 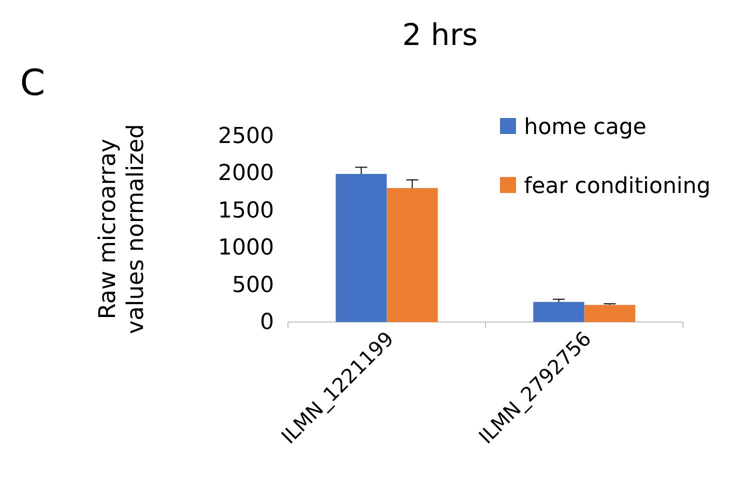 What do you see at coordinates (253, 285) in the screenshot?
I see `y-tick-label: 500` at bounding box center [253, 285].